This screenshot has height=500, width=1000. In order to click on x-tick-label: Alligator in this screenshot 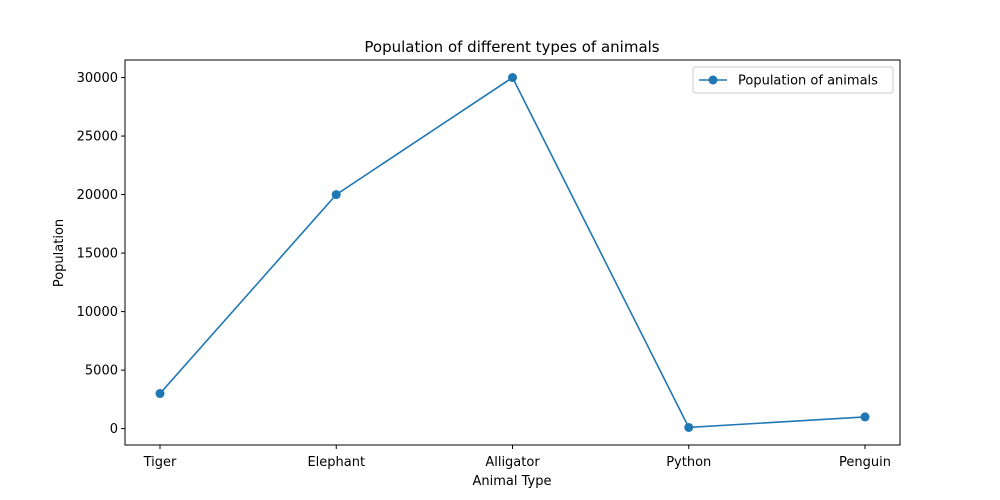, I will do `click(512, 462)`.